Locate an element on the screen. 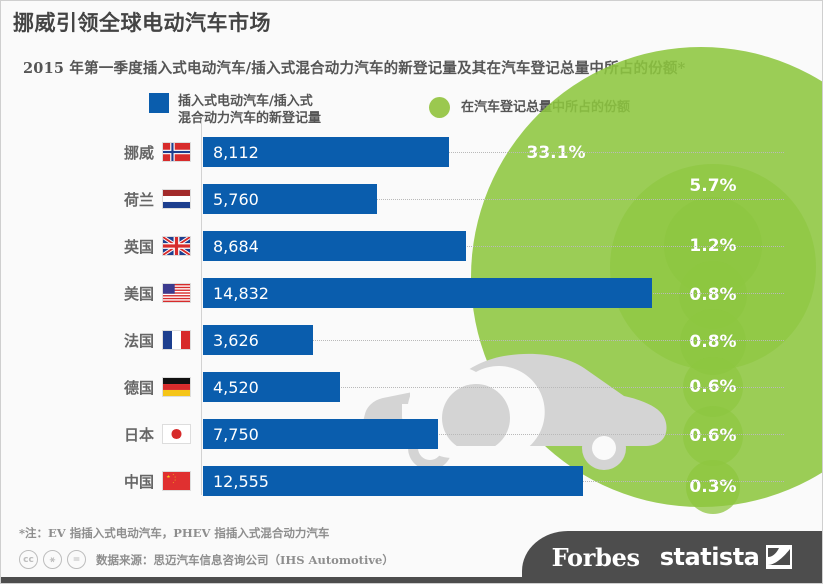 This screenshot has height=584, width=823. legend-bars: 插入式电动汽车/插入式 混合动力汽车的新登记量 is located at coordinates (235, 110).